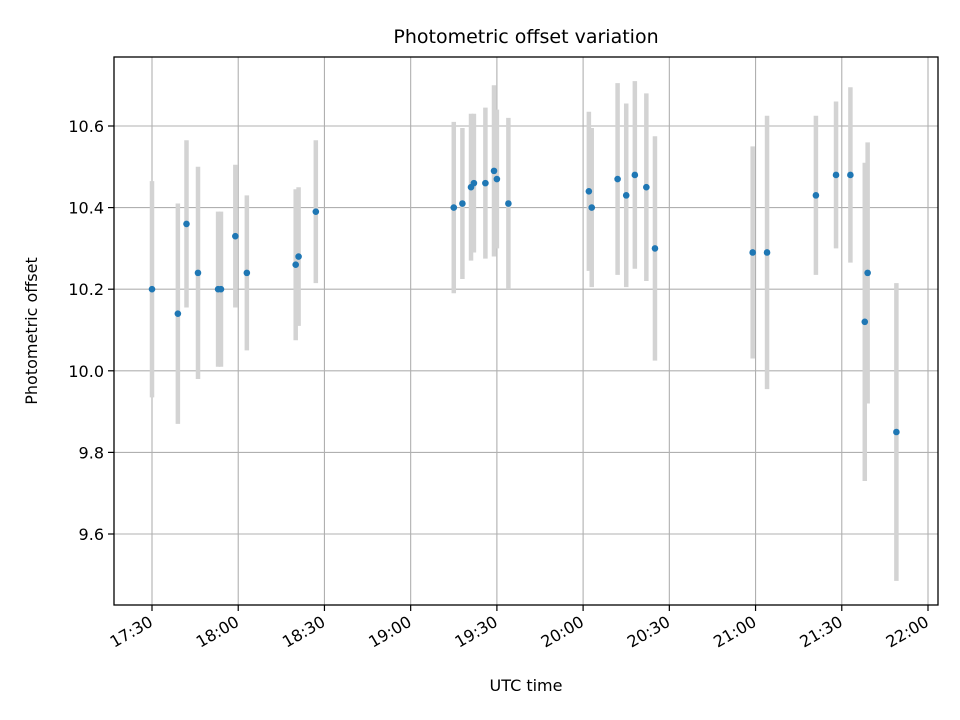 The image size is (960, 720). What do you see at coordinates (86, 289) in the screenshot?
I see `y-tick-label: 10.2` at bounding box center [86, 289].